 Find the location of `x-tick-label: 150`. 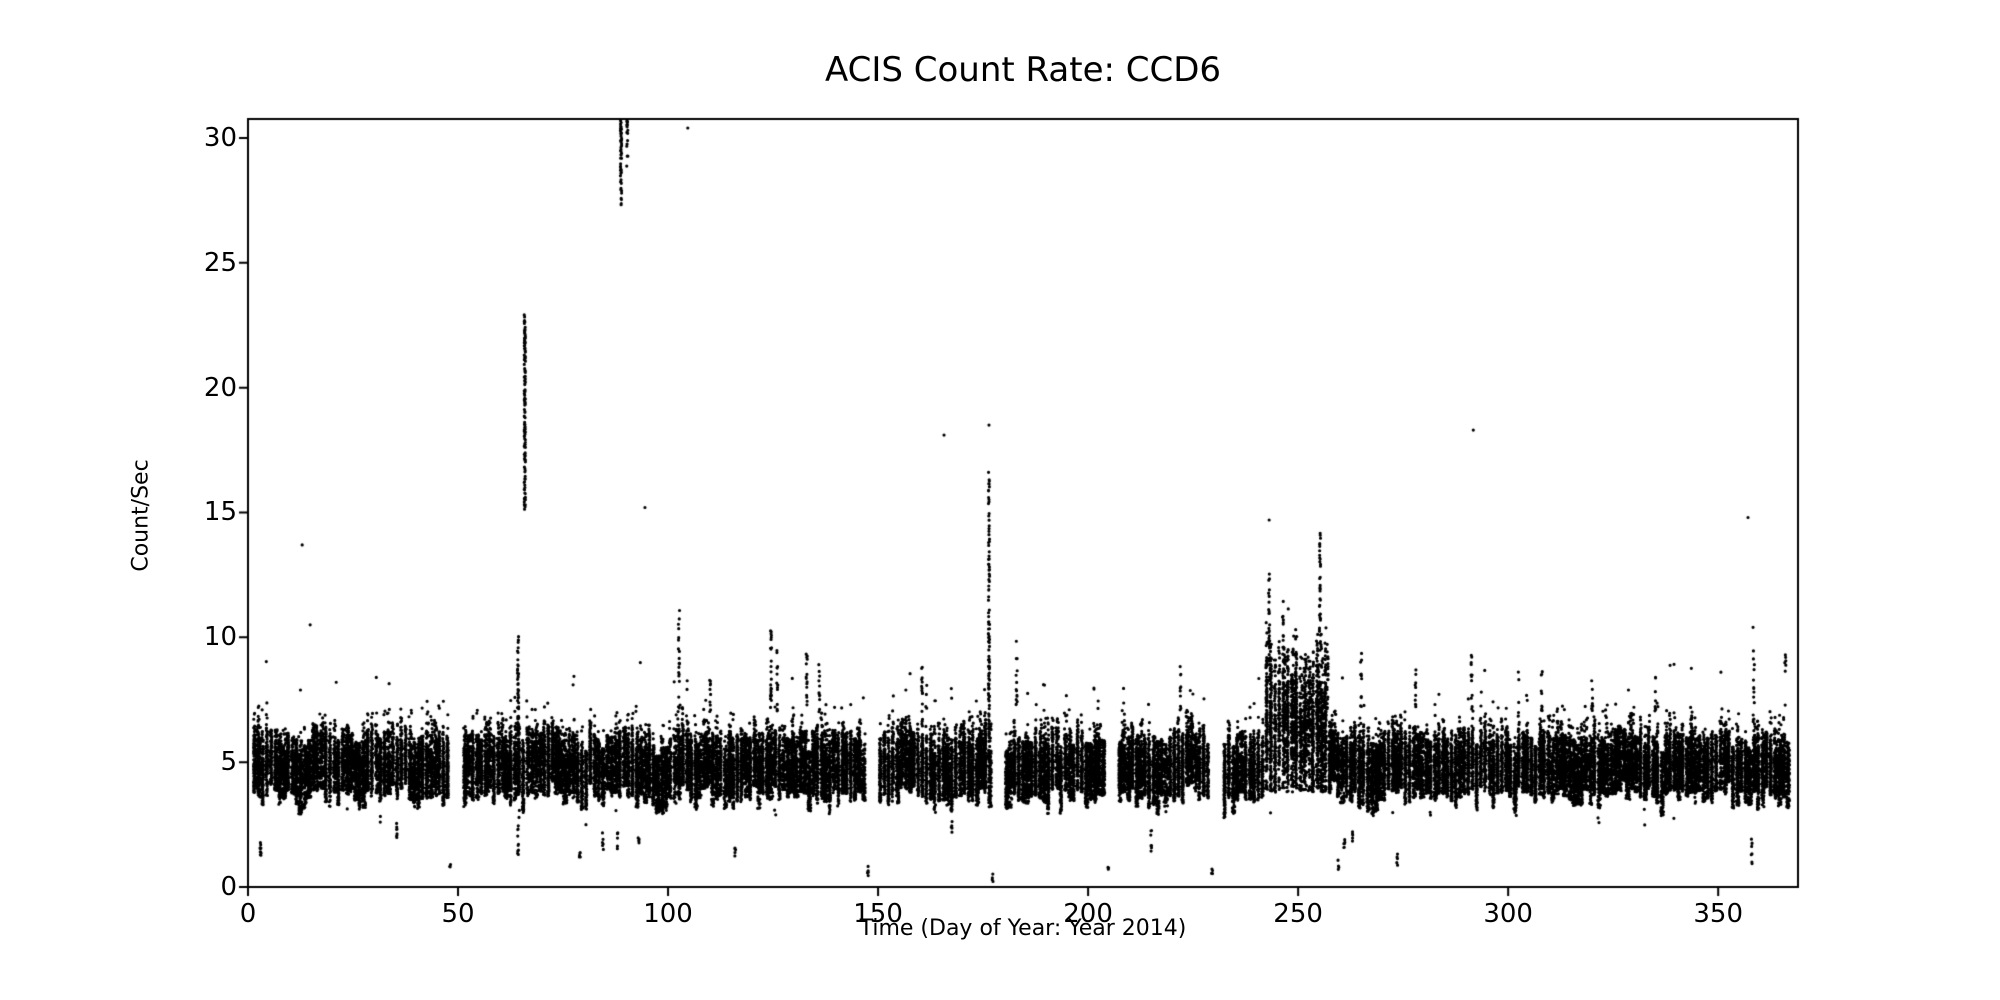

x-tick-label: 150 is located at coordinates (878, 914).